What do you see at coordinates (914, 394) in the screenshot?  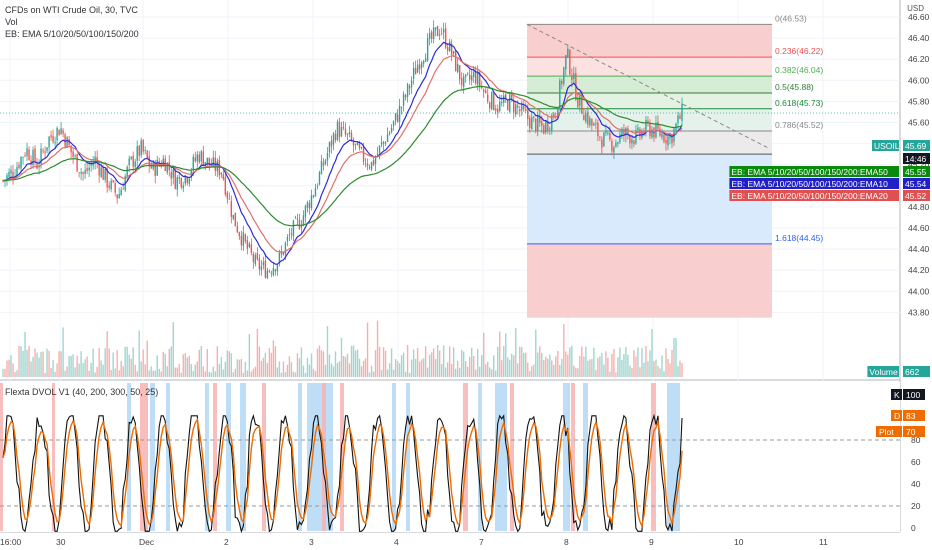 I see `k-label-box` at bounding box center [914, 394].